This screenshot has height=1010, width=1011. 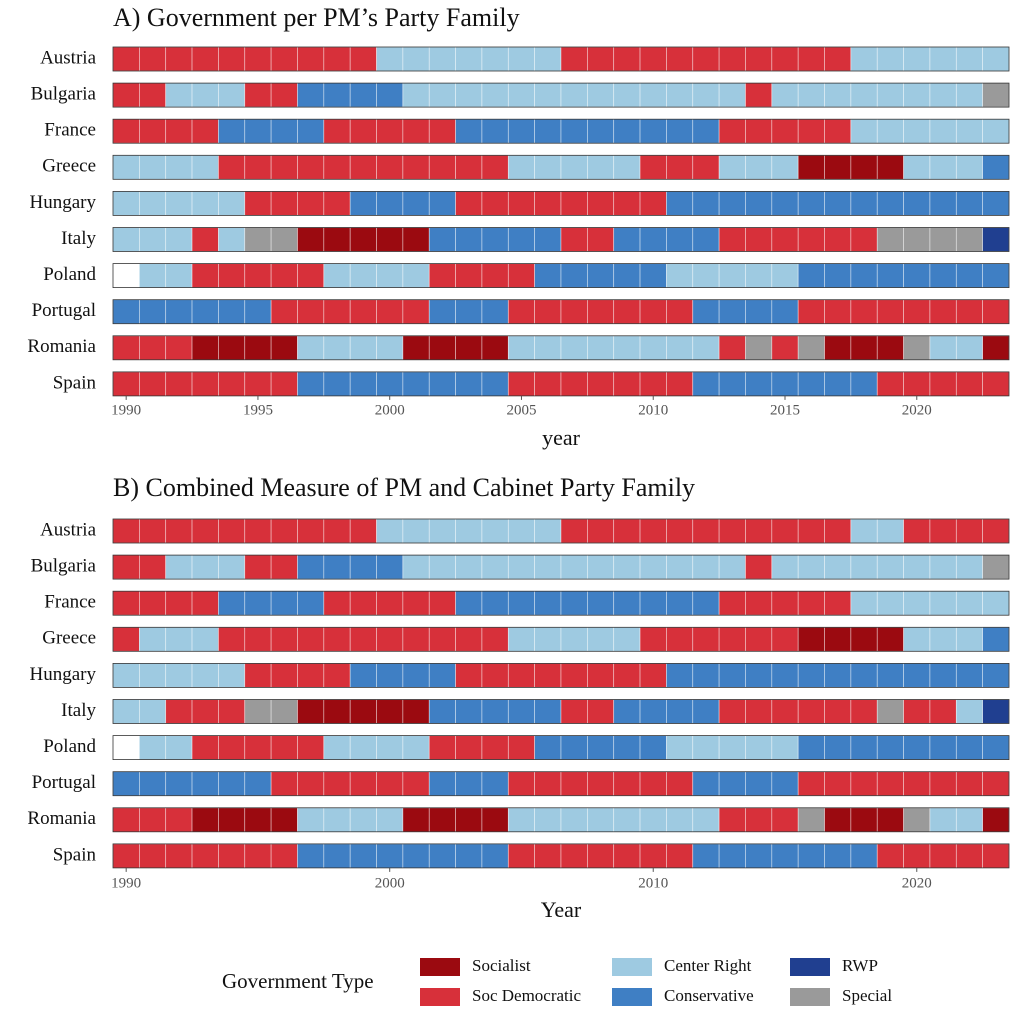 What do you see at coordinates (75, 382) in the screenshot?
I see `row-label: Spain` at bounding box center [75, 382].